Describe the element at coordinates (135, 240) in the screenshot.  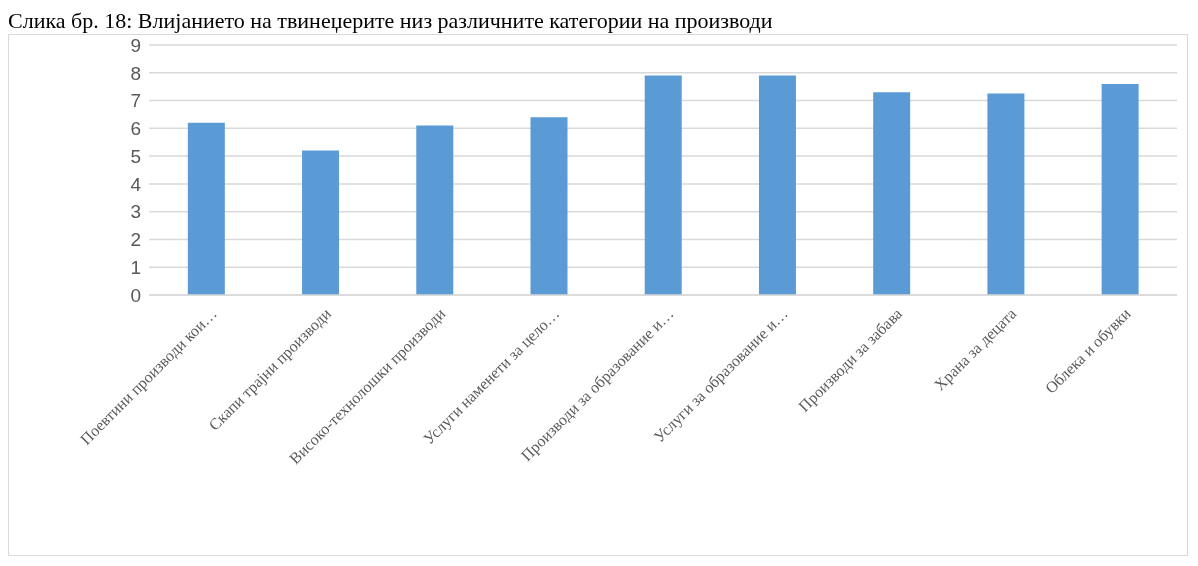
I see `y-tick-label: 2` at that location.